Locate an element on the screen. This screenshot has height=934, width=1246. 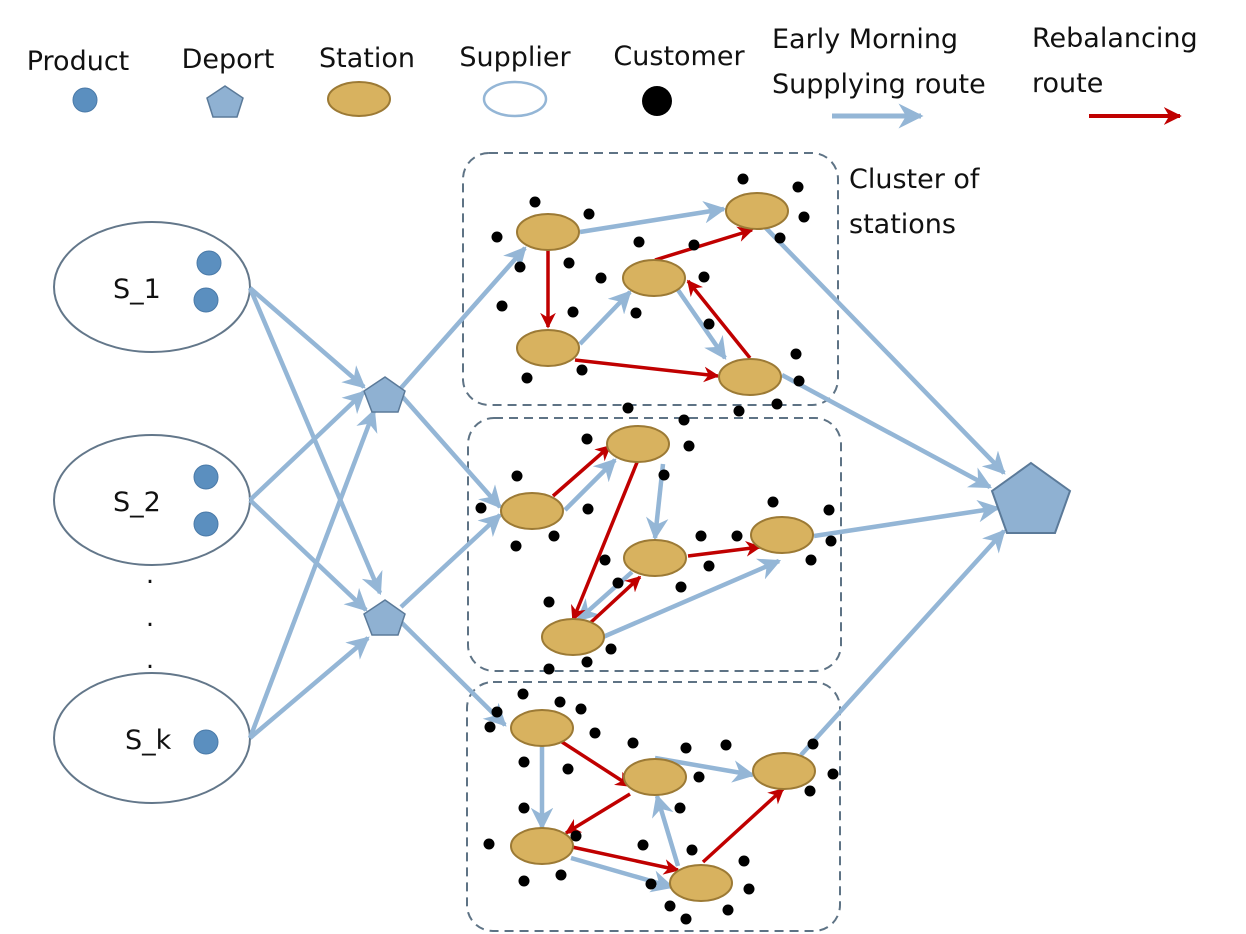
rebalance-c2-a-b is located at coordinates (581, 471).